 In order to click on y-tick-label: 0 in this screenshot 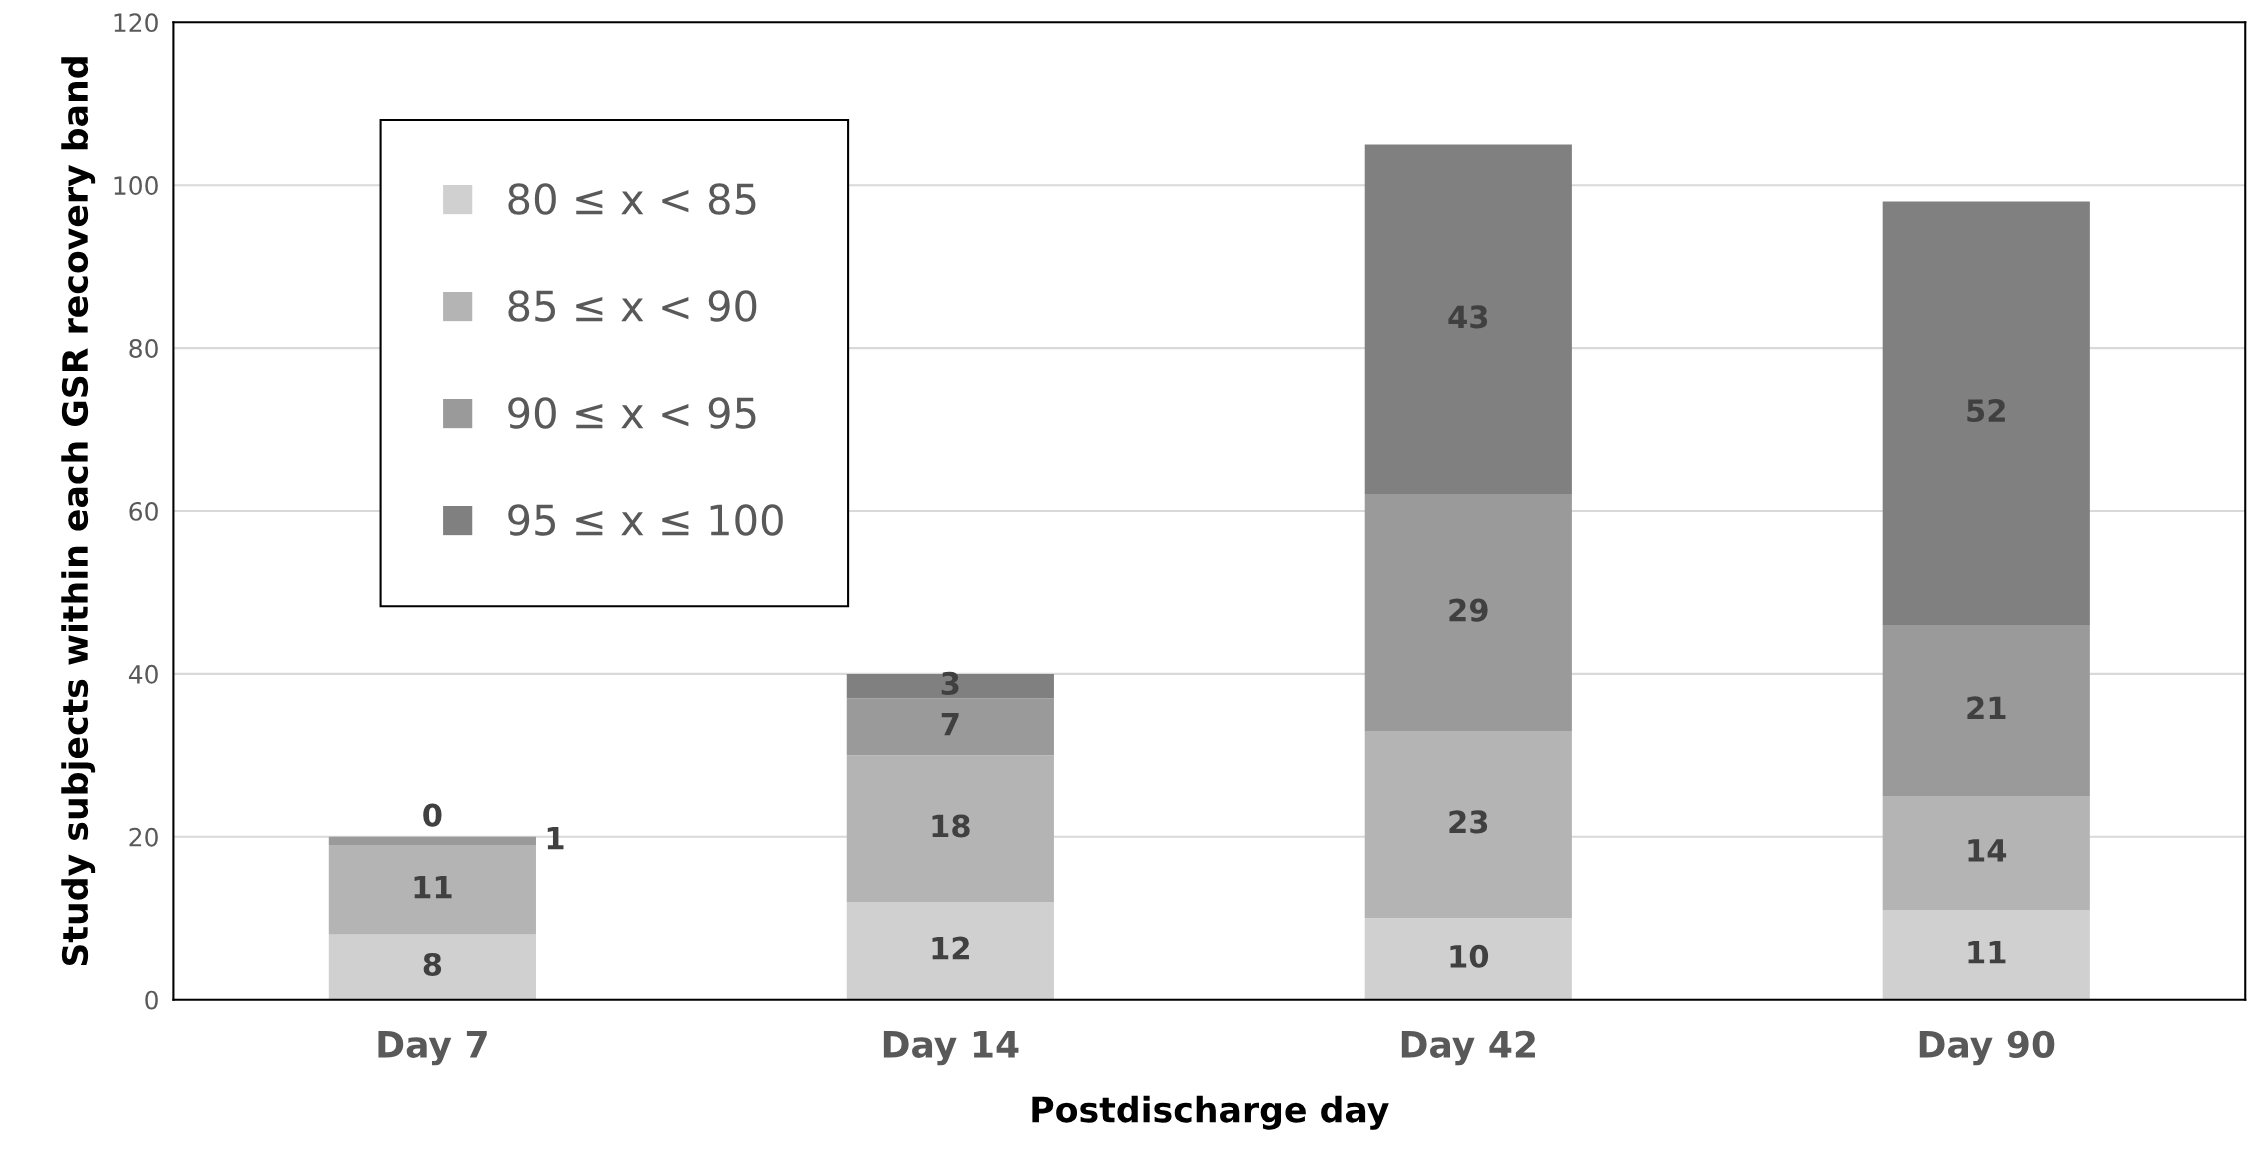, I will do `click(151, 1000)`.